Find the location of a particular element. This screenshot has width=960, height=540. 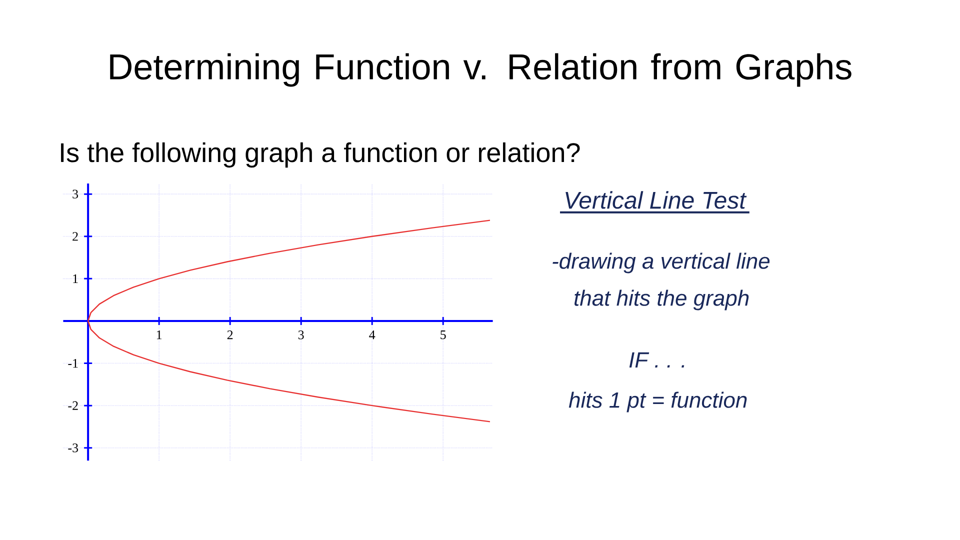

y-tick-label: -2 is located at coordinates (73, 405).